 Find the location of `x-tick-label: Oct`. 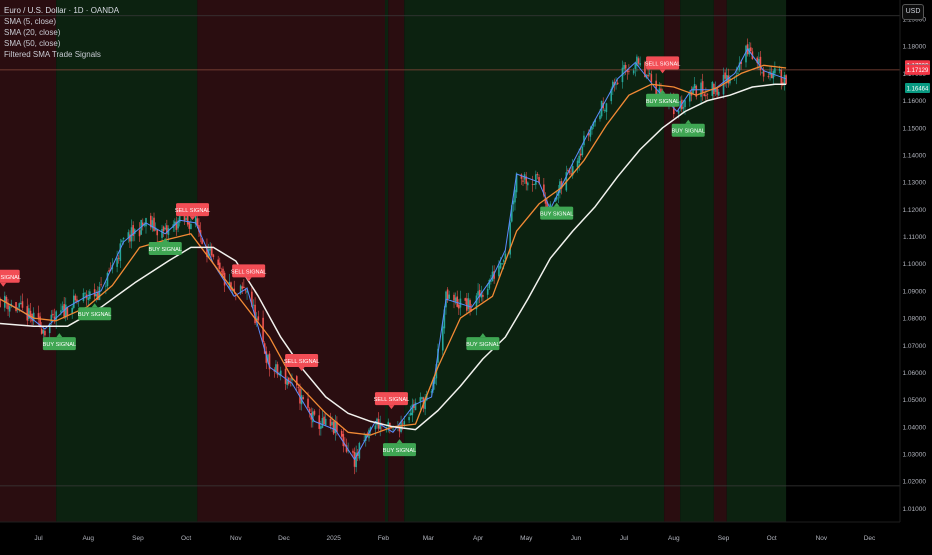

x-tick-label: Oct is located at coordinates (772, 538).